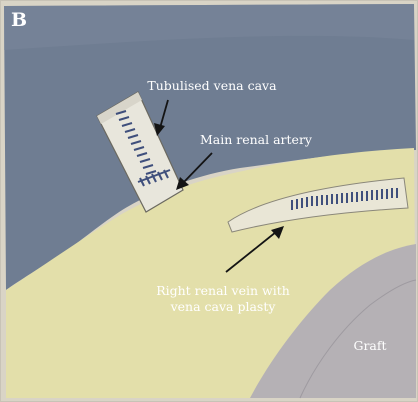 Image resolution: width=418 pixels, height=402 pixels. What do you see at coordinates (143, 148) in the screenshot?
I see `vena-cava-sutures` at bounding box center [143, 148].